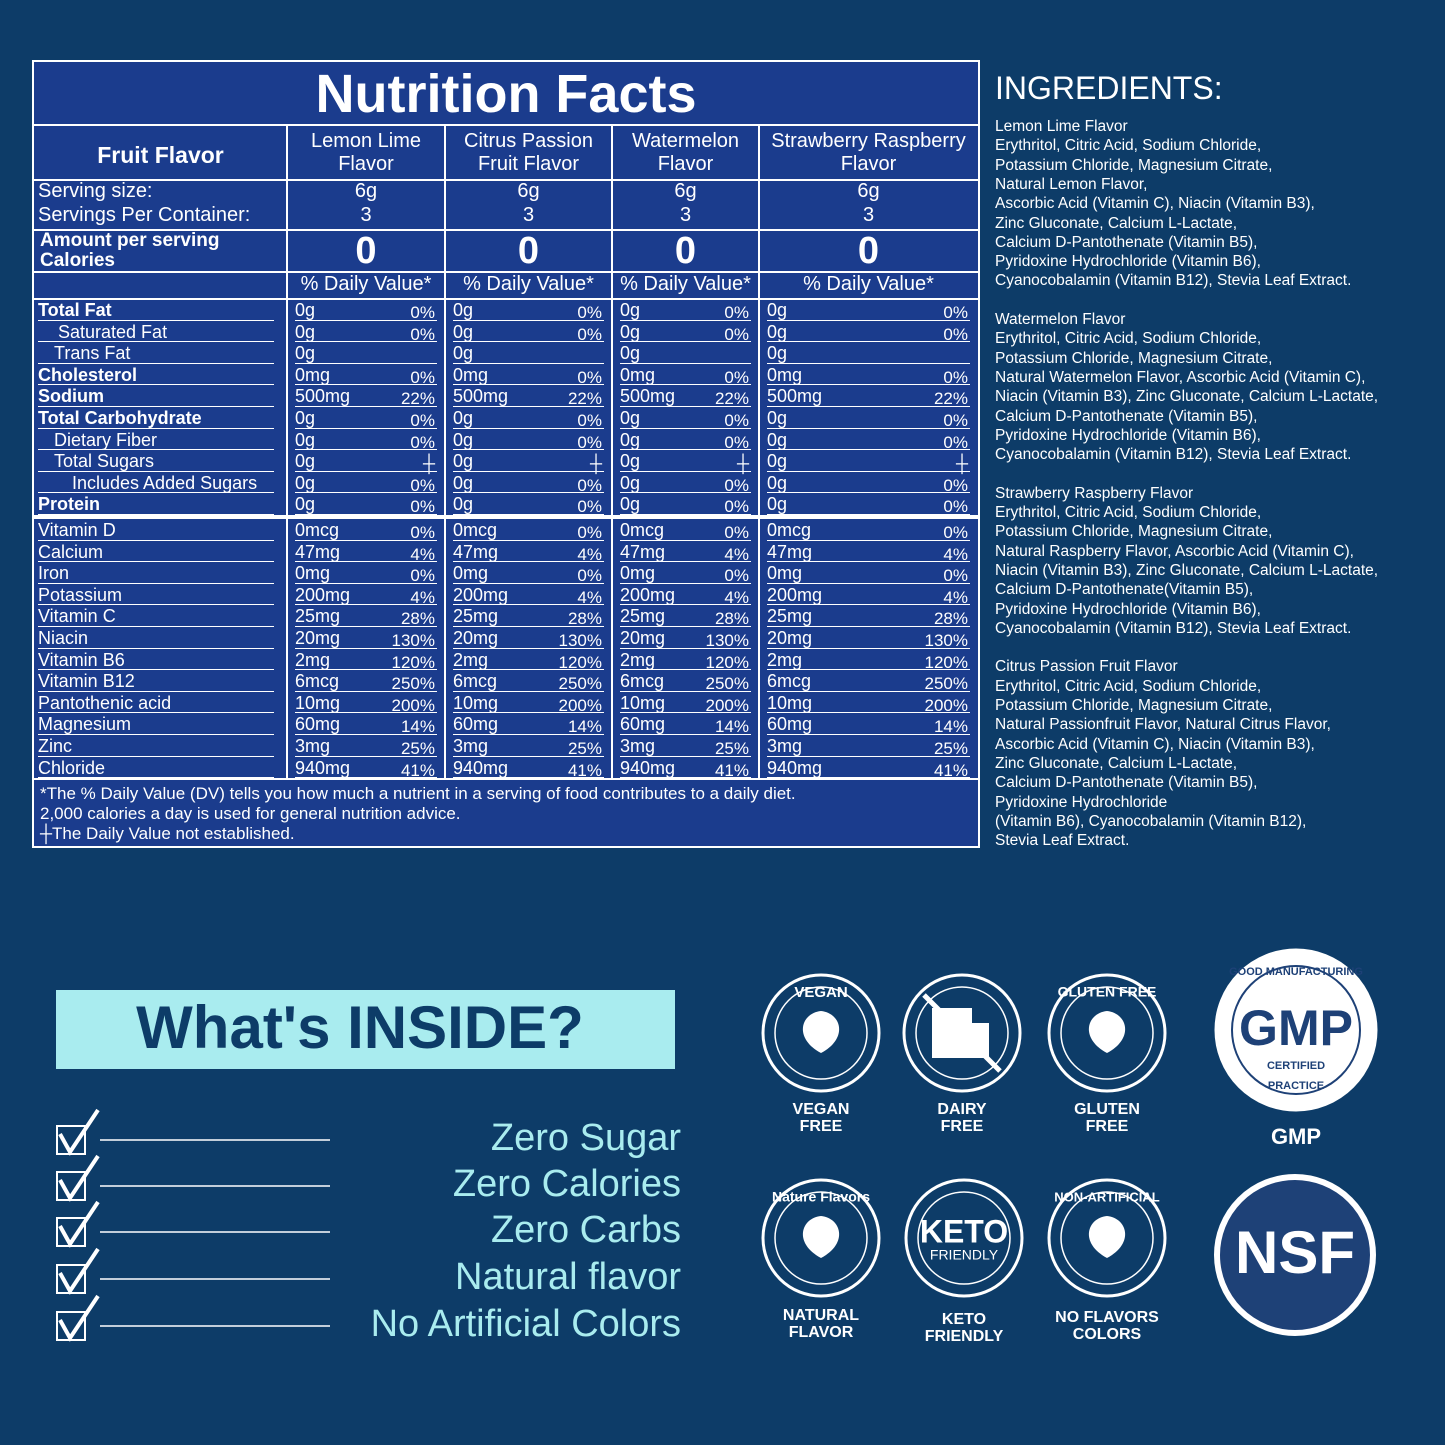 The width and height of the screenshot is (1445, 1445). Describe the element at coordinates (685, 251) in the screenshot. I see `calories-value: 0` at that location.